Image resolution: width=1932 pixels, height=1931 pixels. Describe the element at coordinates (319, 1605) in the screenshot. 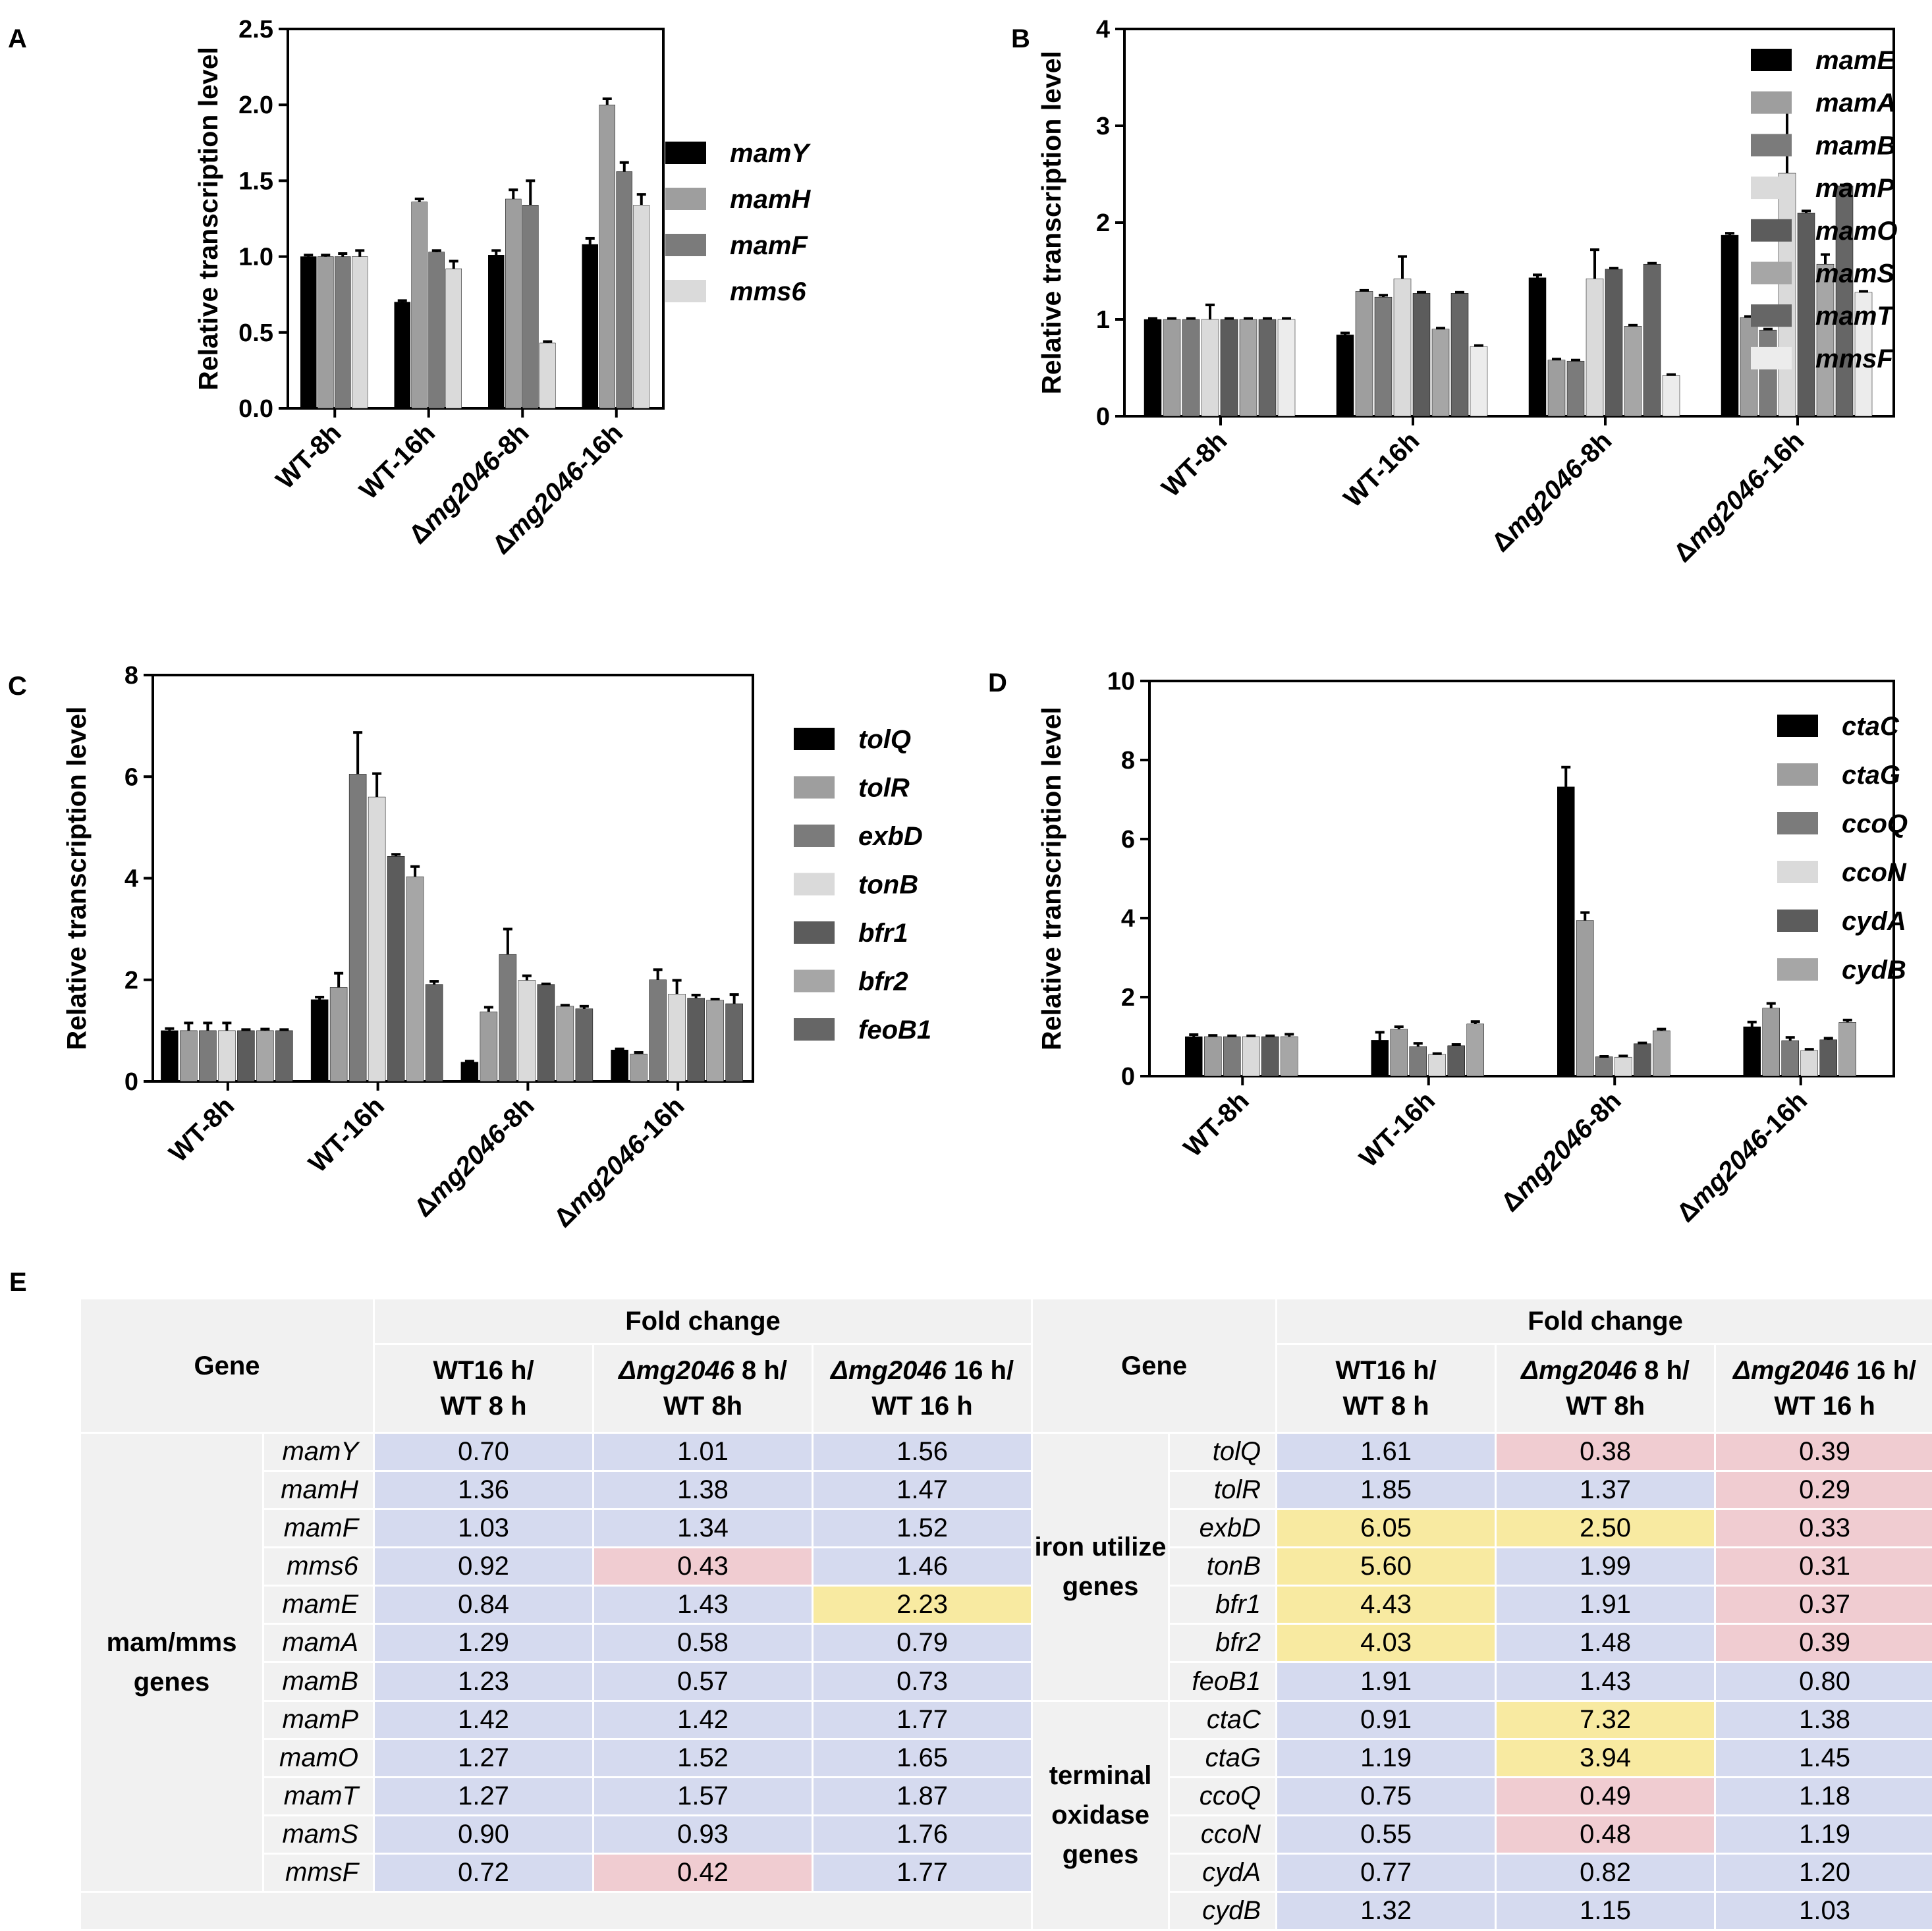

I see `gene-name: mamE` at that location.